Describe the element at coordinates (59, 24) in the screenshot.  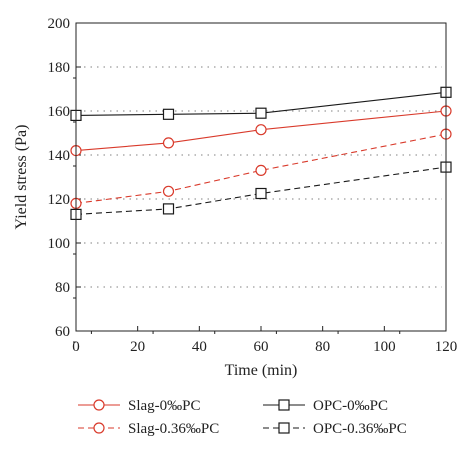
I see `y-tick-label-200: 200` at that location.